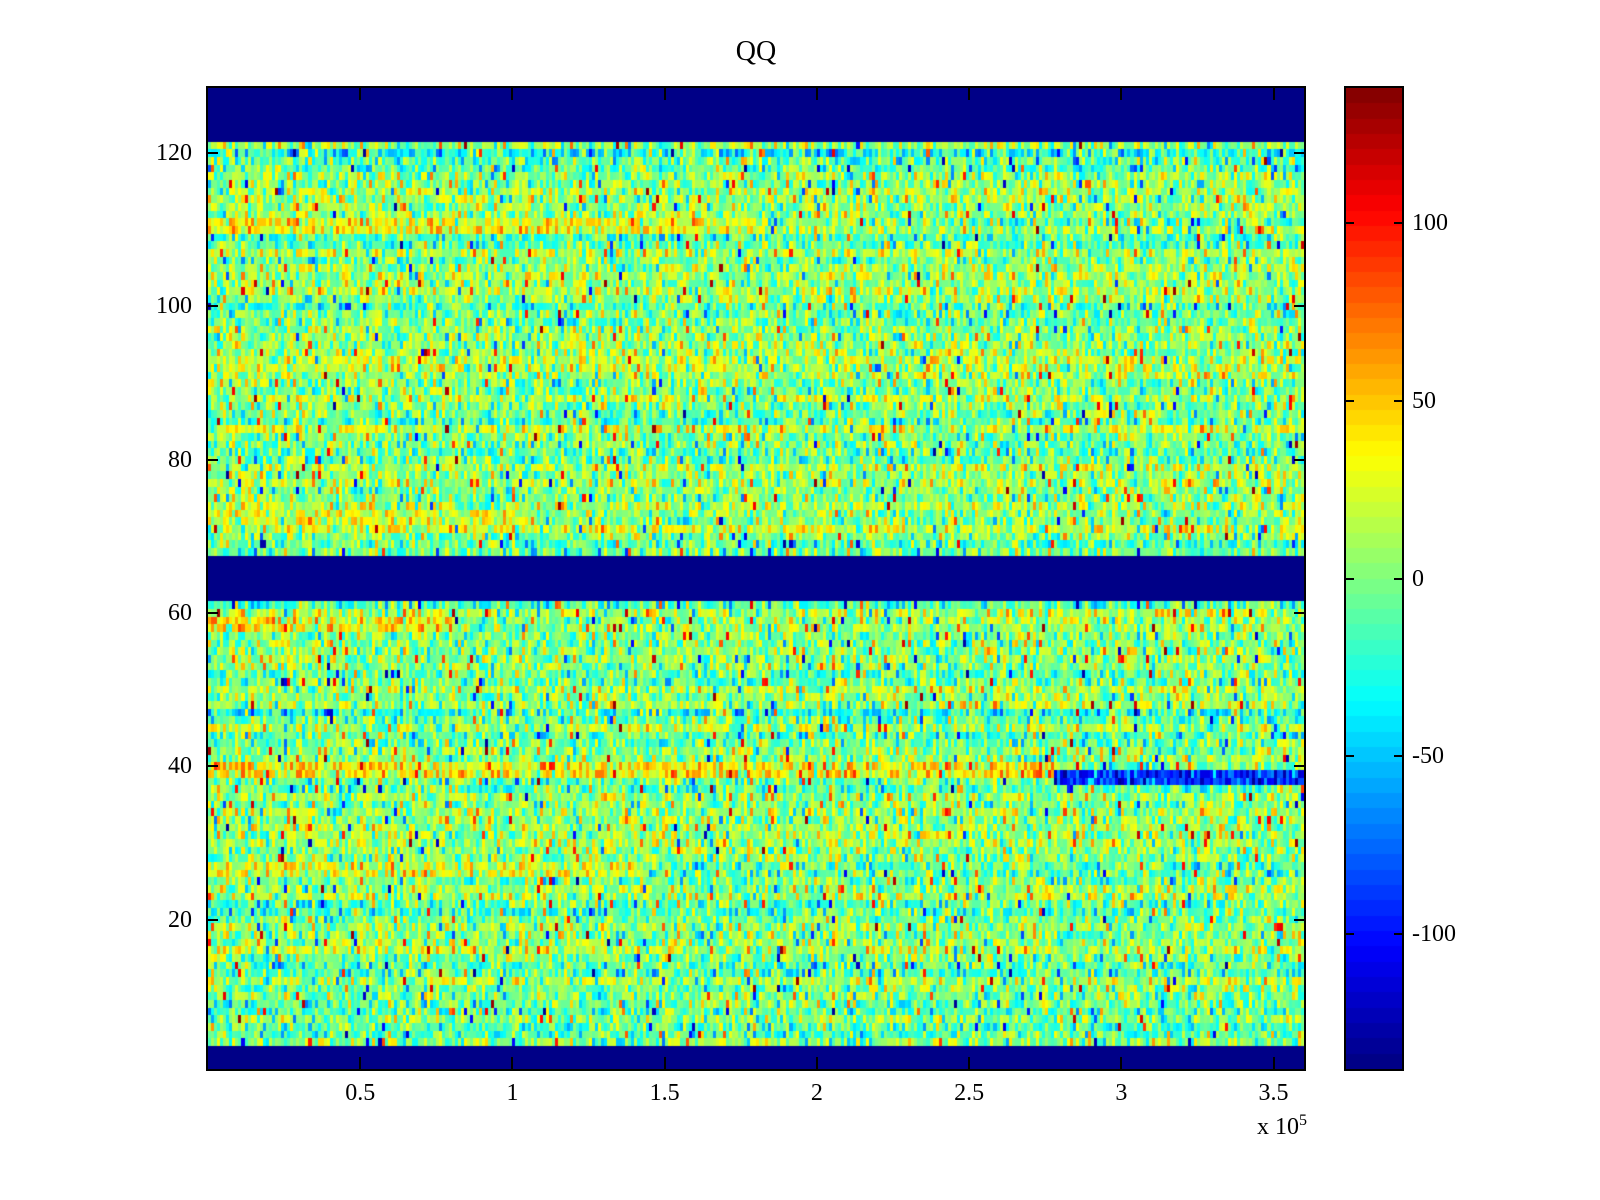 The height and width of the screenshot is (1200, 1600). I want to click on x-axis-exponent-power: 5, so click(1303, 1120).